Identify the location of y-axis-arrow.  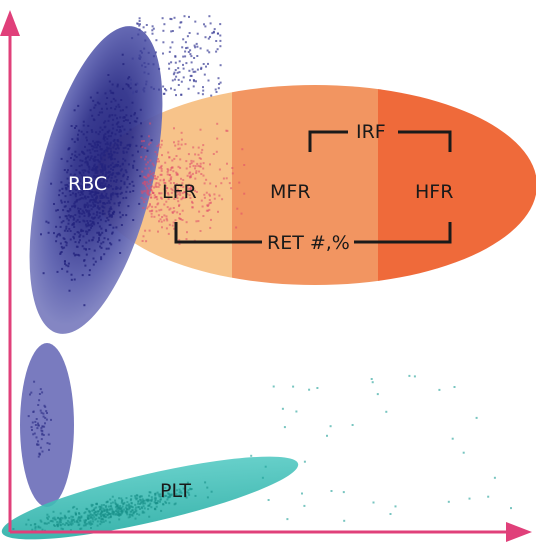
(10, 23).